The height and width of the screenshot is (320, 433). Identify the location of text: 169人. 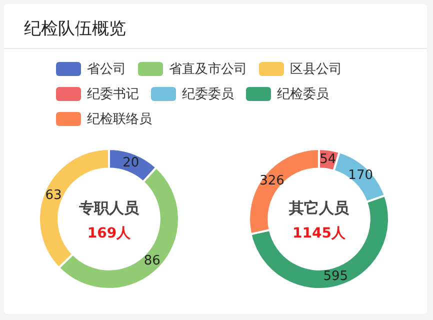
(109, 234).